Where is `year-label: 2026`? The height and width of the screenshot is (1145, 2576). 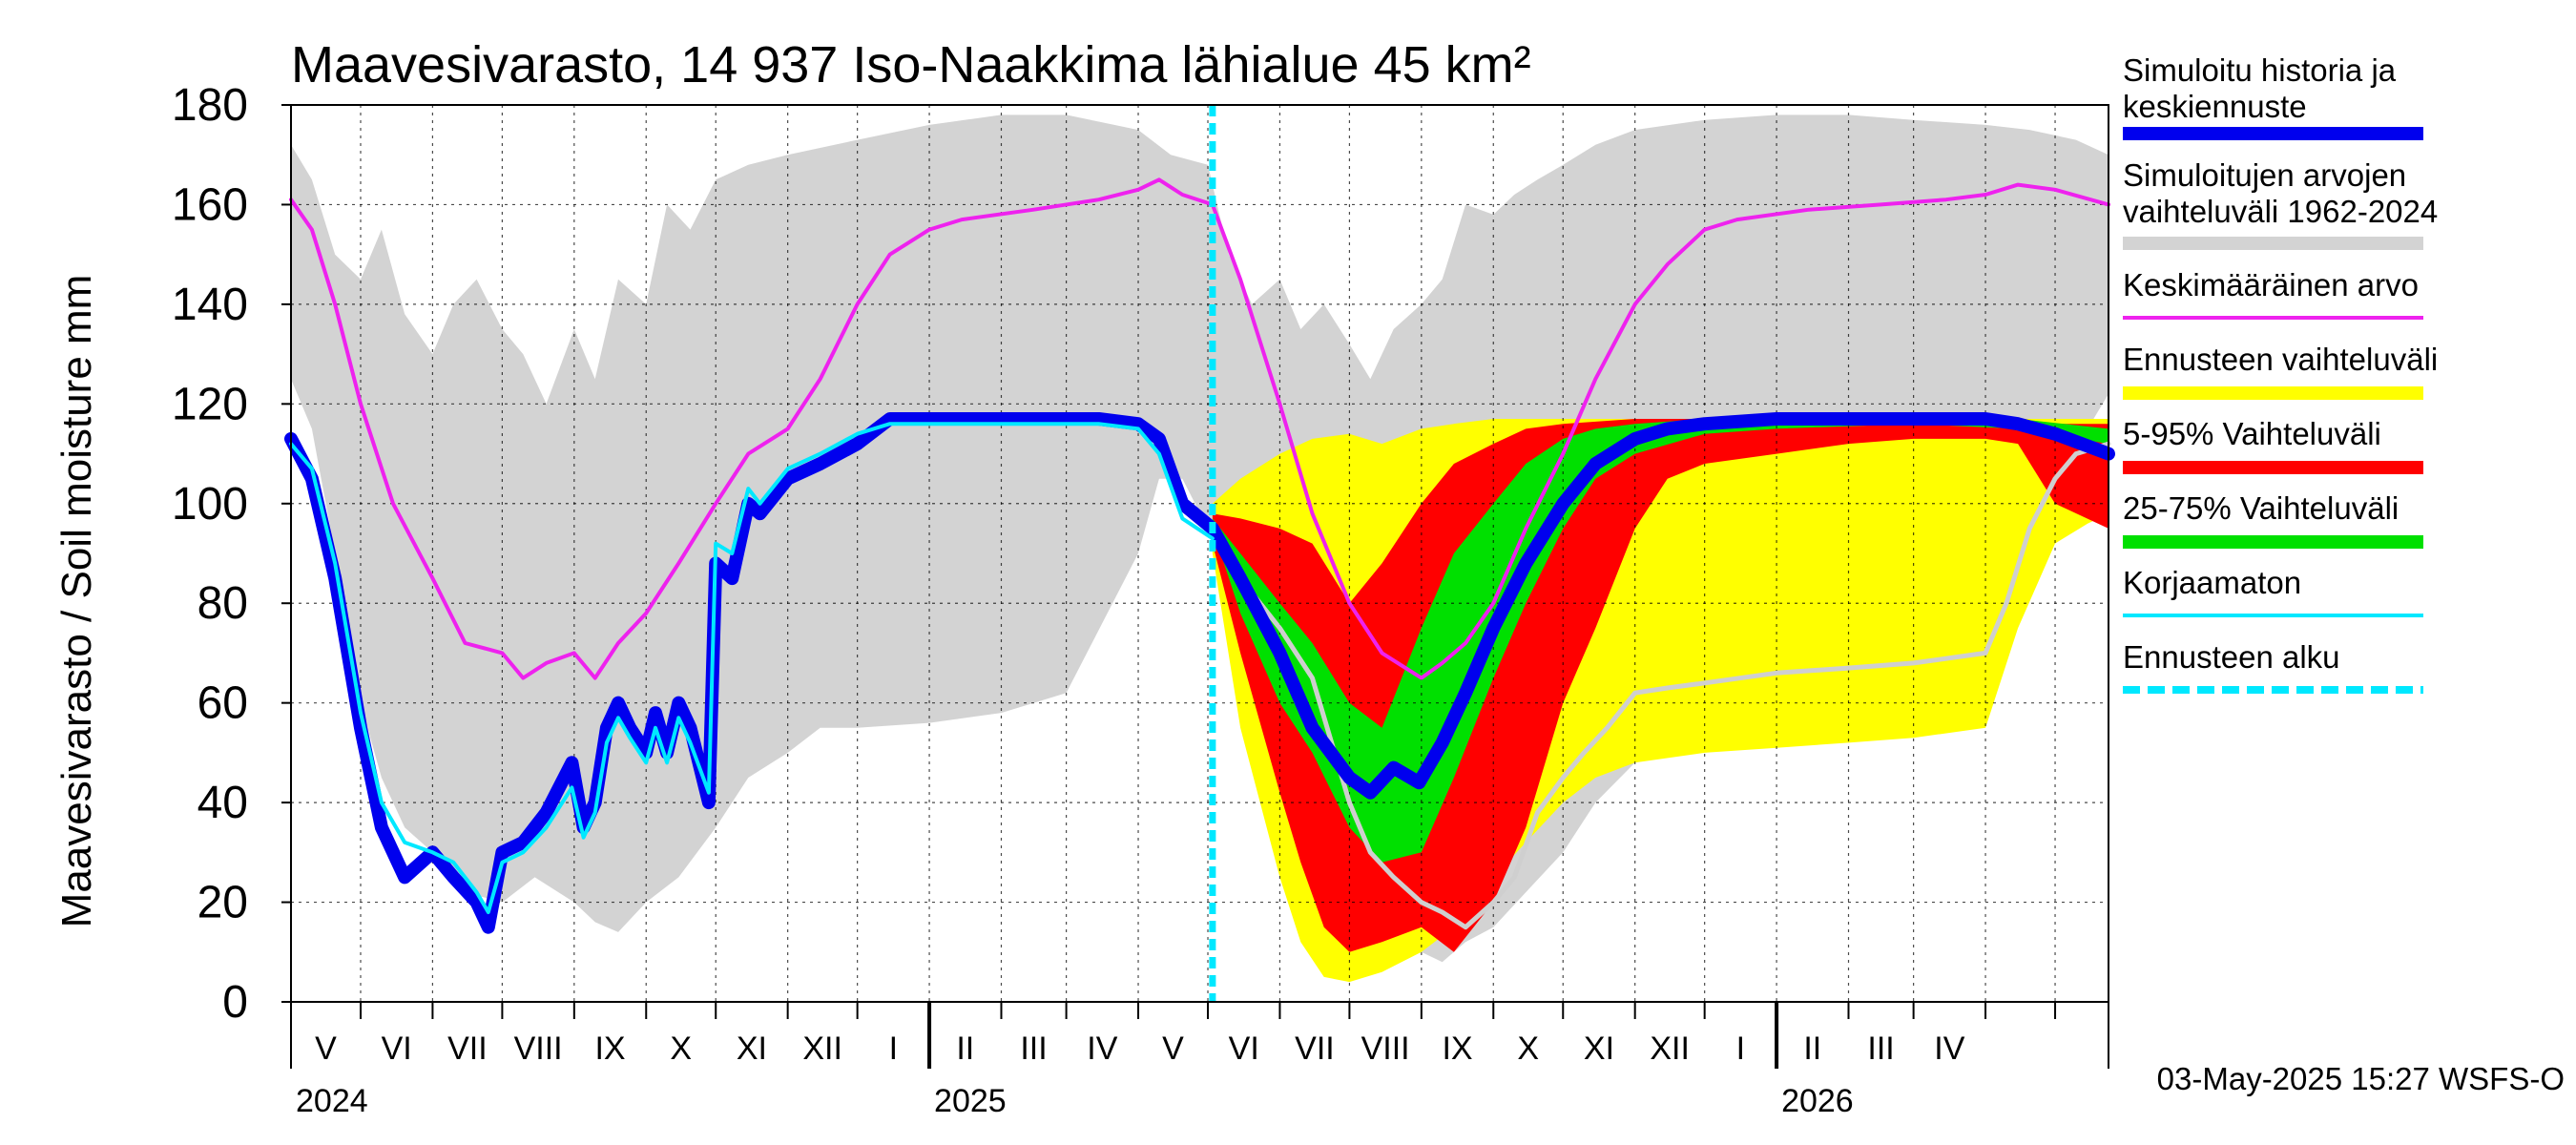 year-label: 2026 is located at coordinates (1817, 1101).